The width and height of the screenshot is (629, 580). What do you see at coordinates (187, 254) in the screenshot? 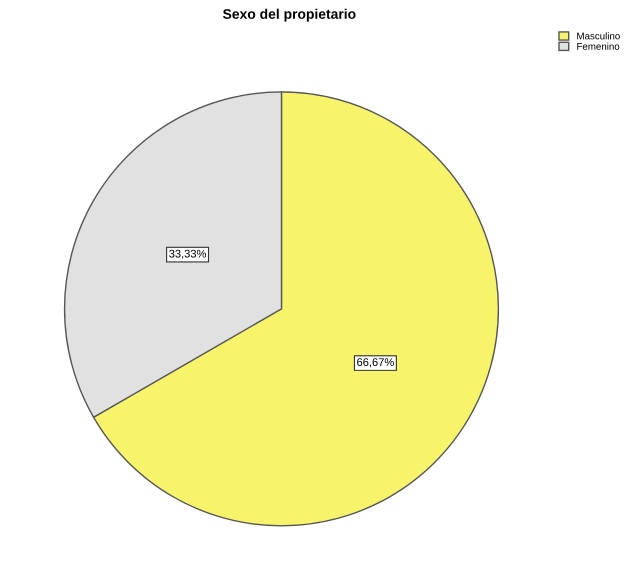
I see `data-label: 33,33%` at bounding box center [187, 254].